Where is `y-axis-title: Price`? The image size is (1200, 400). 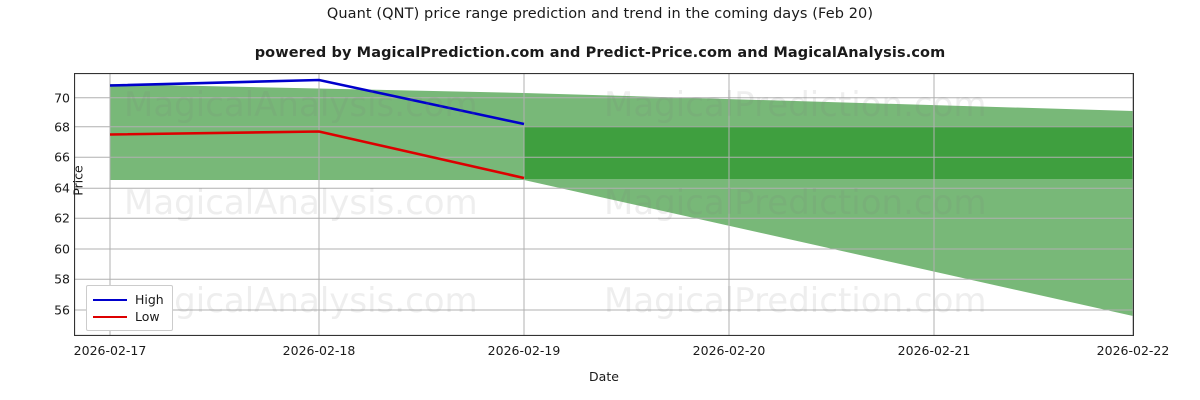
y-axis-title: Price is located at coordinates (78, 180).